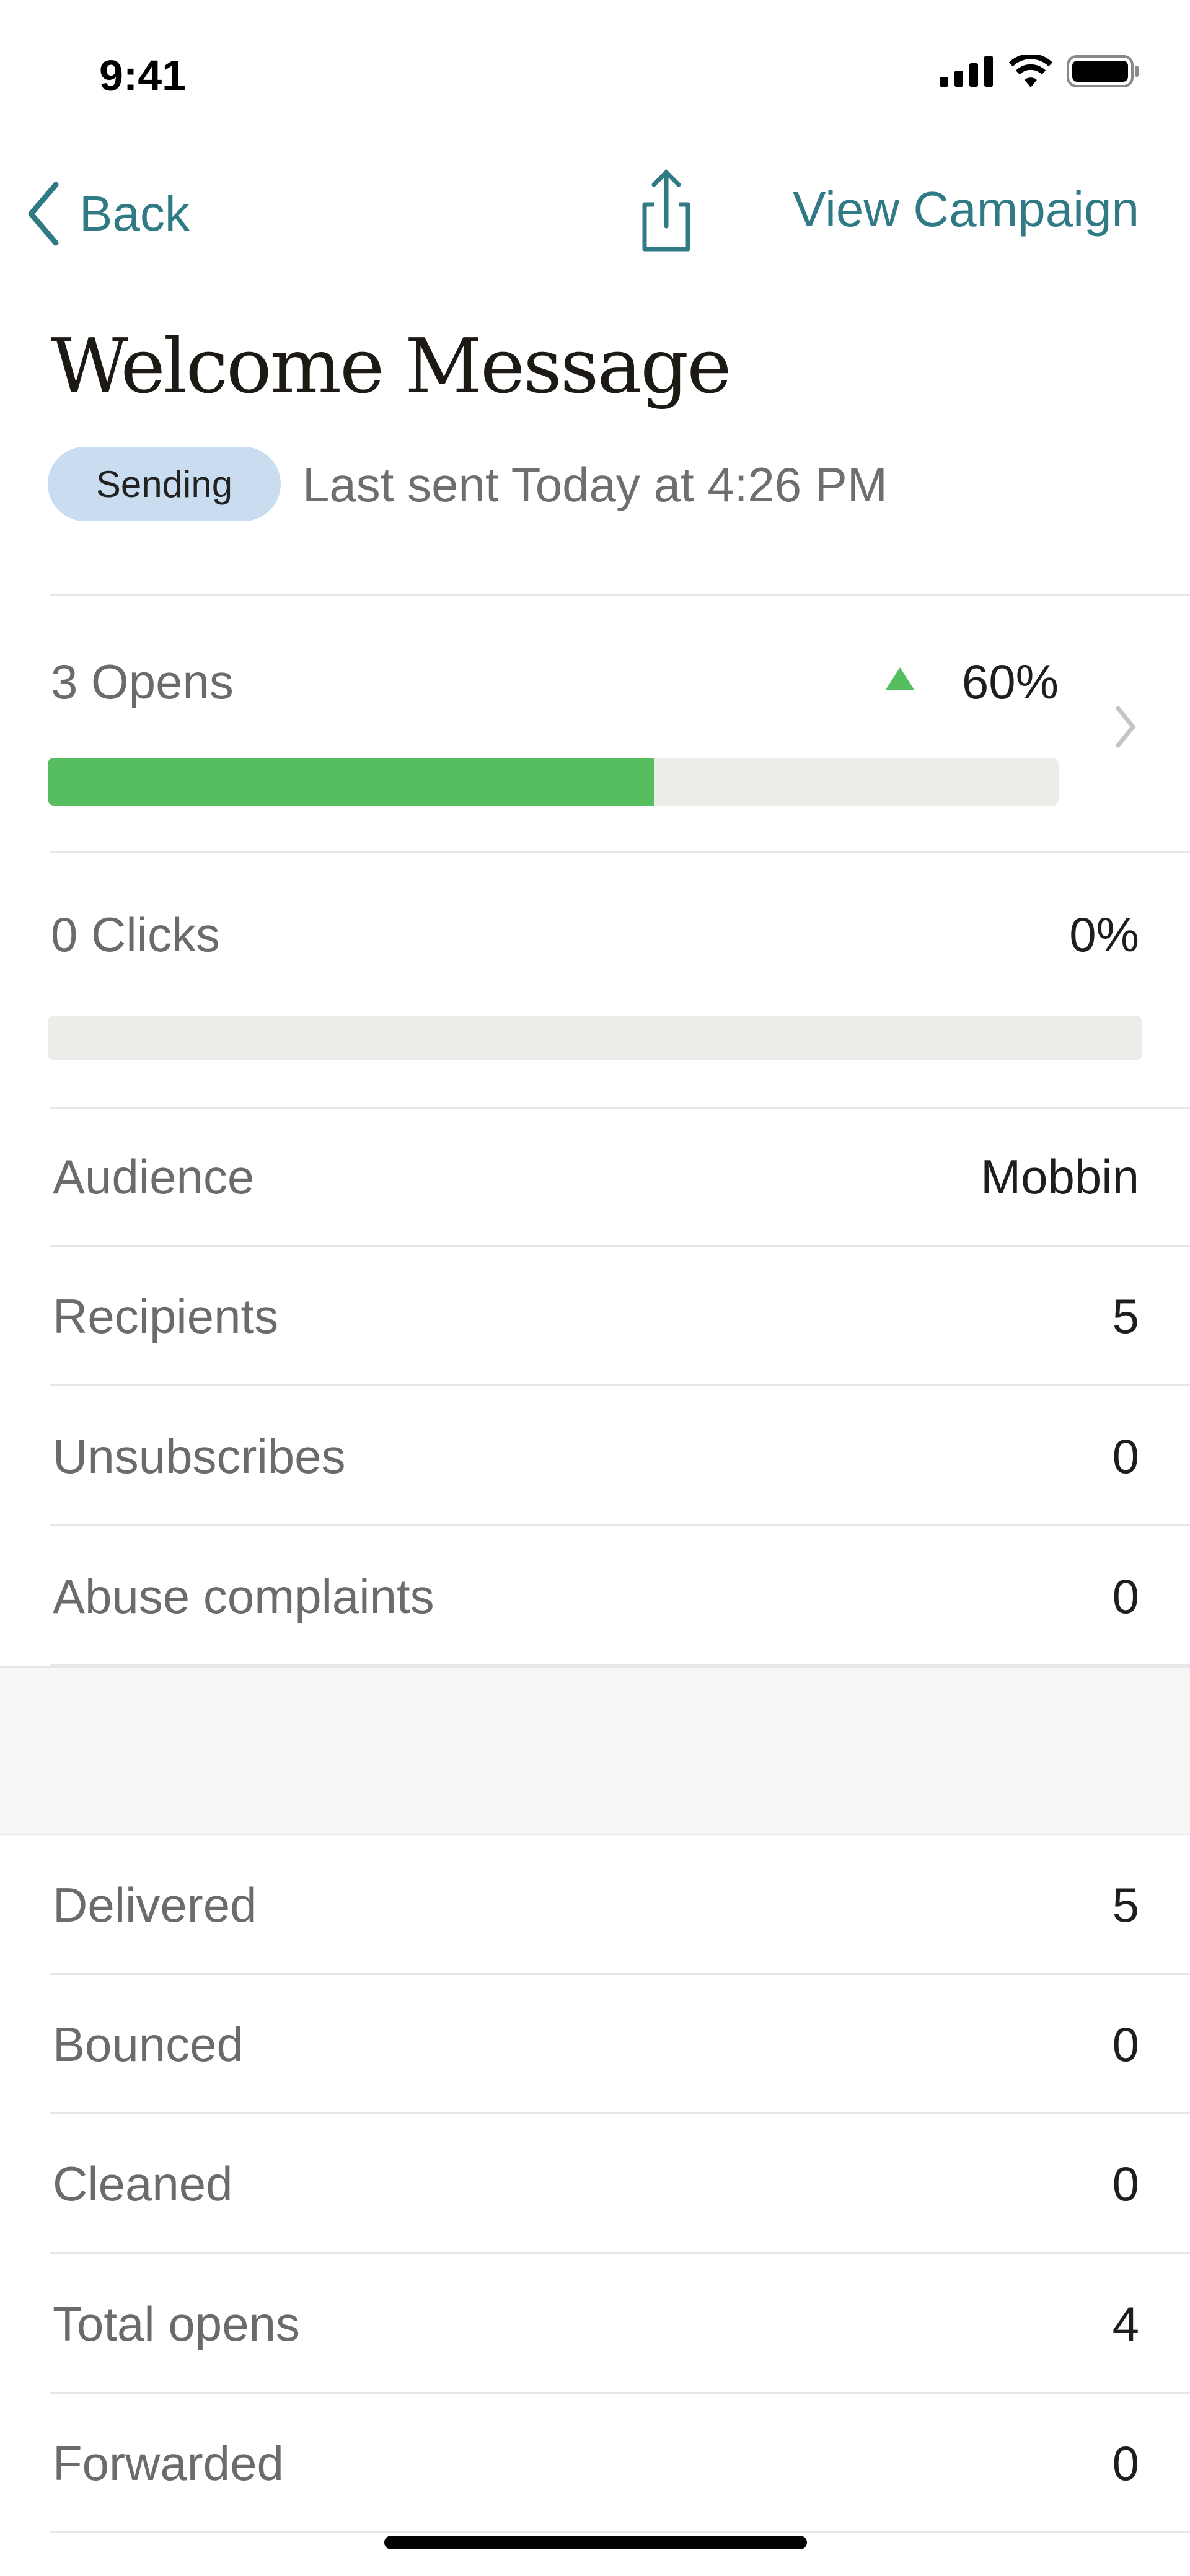 Image resolution: width=1190 pixels, height=2576 pixels. What do you see at coordinates (148, 2045) in the screenshot?
I see `stat-label: Bounced` at bounding box center [148, 2045].